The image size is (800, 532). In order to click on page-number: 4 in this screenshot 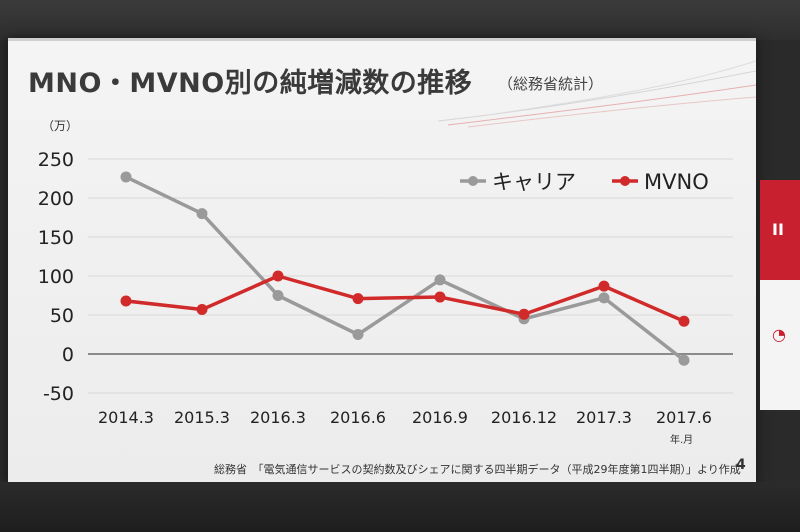, I will do `click(741, 465)`.